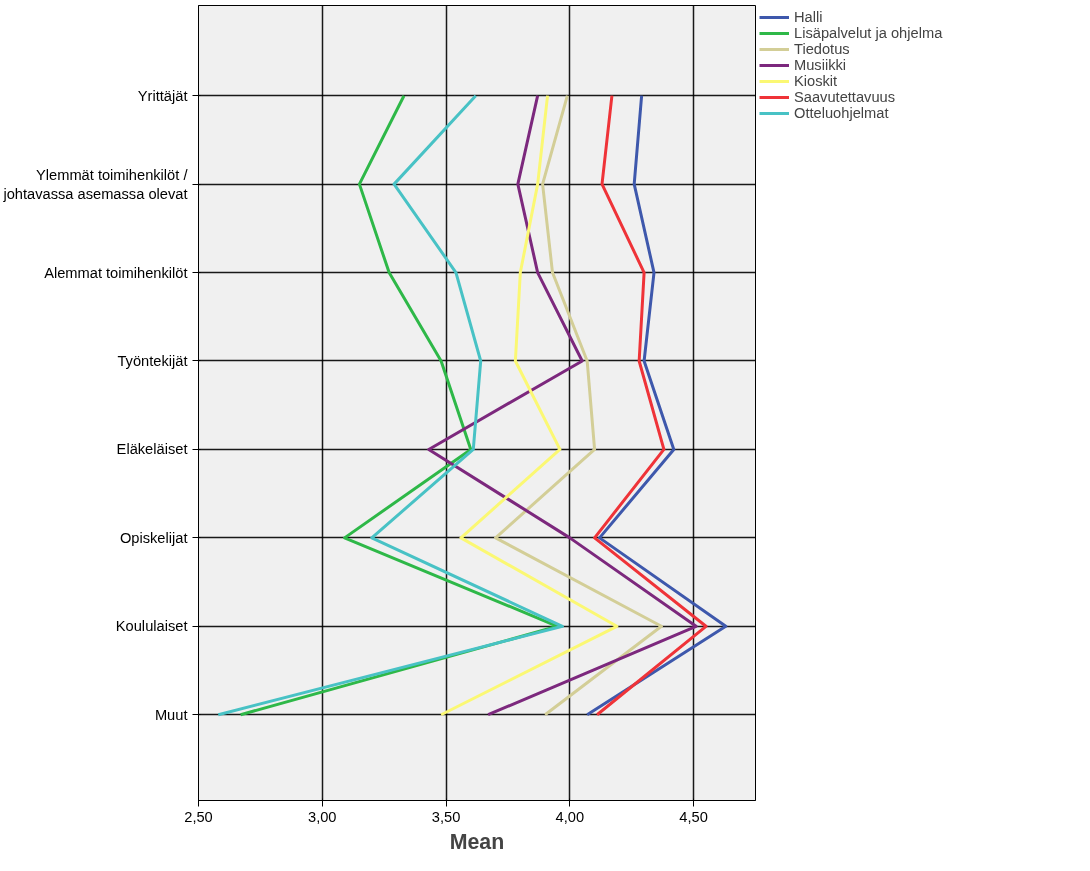 The height and width of the screenshot is (871, 1090). Describe the element at coordinates (95, 184) in the screenshot. I see `y-tick-label: Ylemmät toimihenkilöt / johtavassa asemassa olevat` at that location.